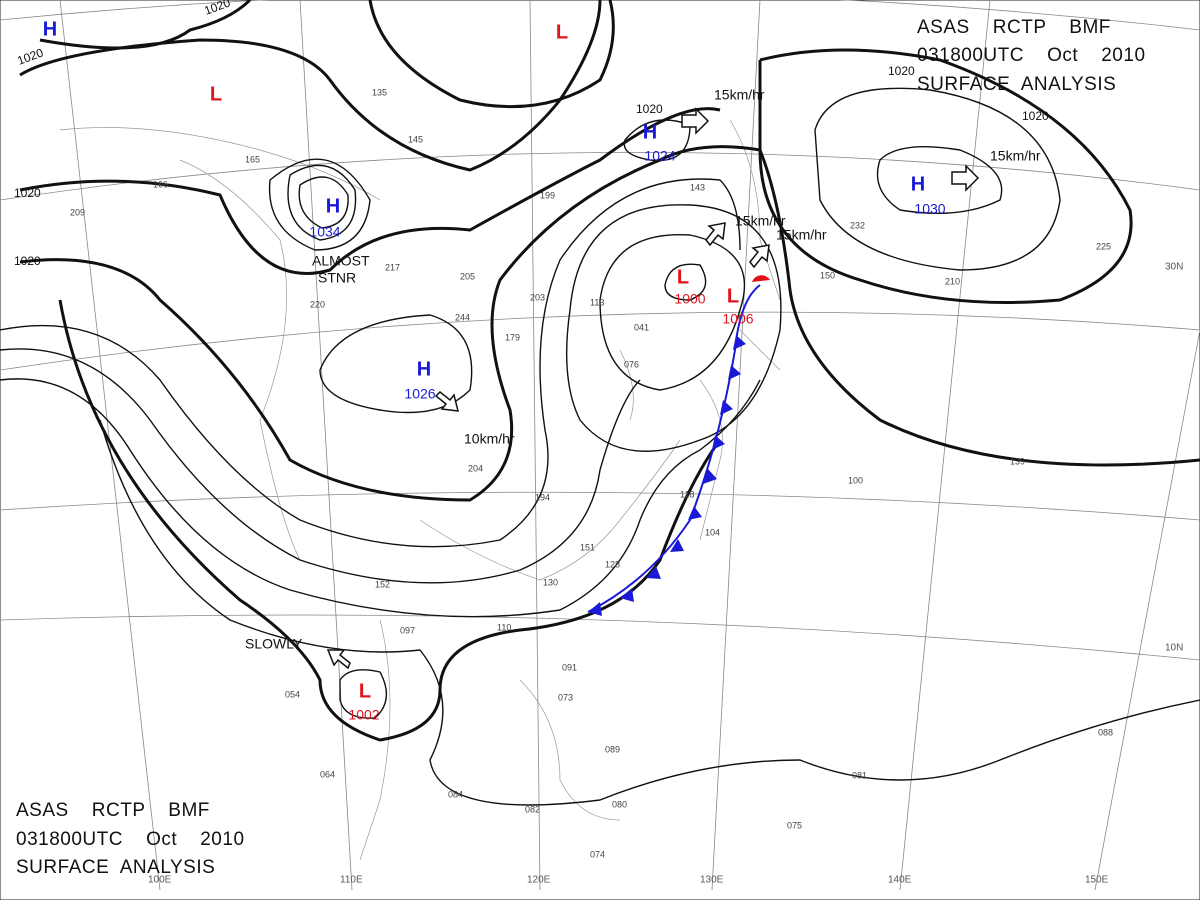 The height and width of the screenshot is (900, 1200). I want to click on station-value: 139, so click(1017, 461).